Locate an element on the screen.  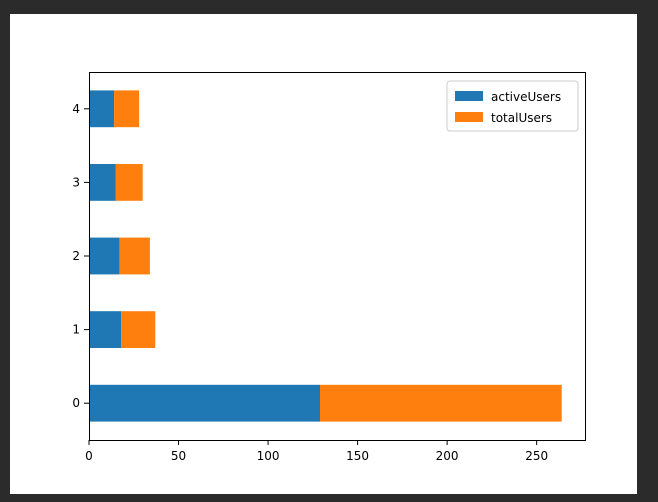
y-axis-ticks: 0 1 2 3 4 is located at coordinates (80, 256).